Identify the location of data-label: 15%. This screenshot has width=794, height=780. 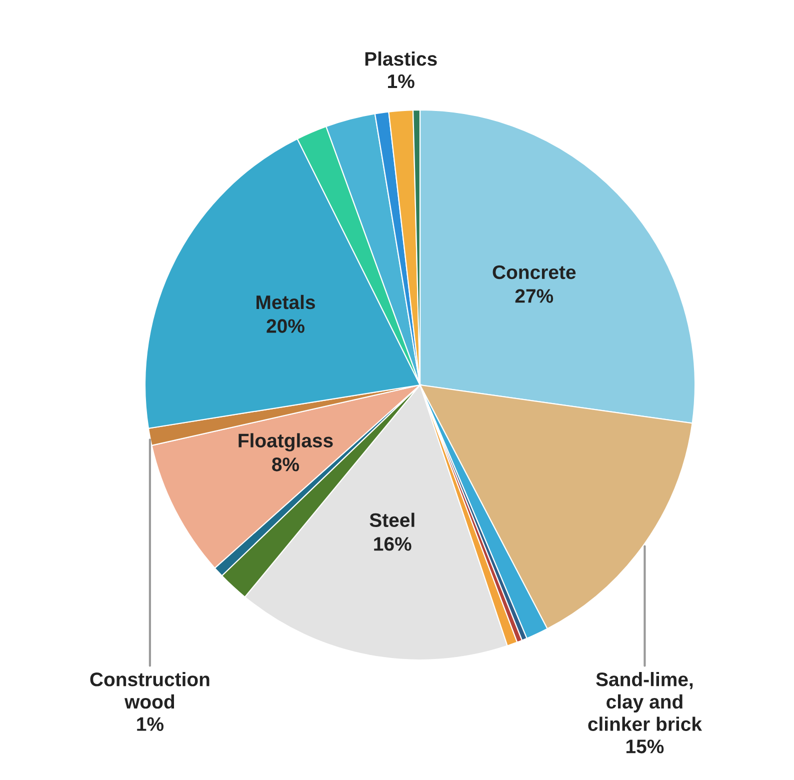
(645, 747).